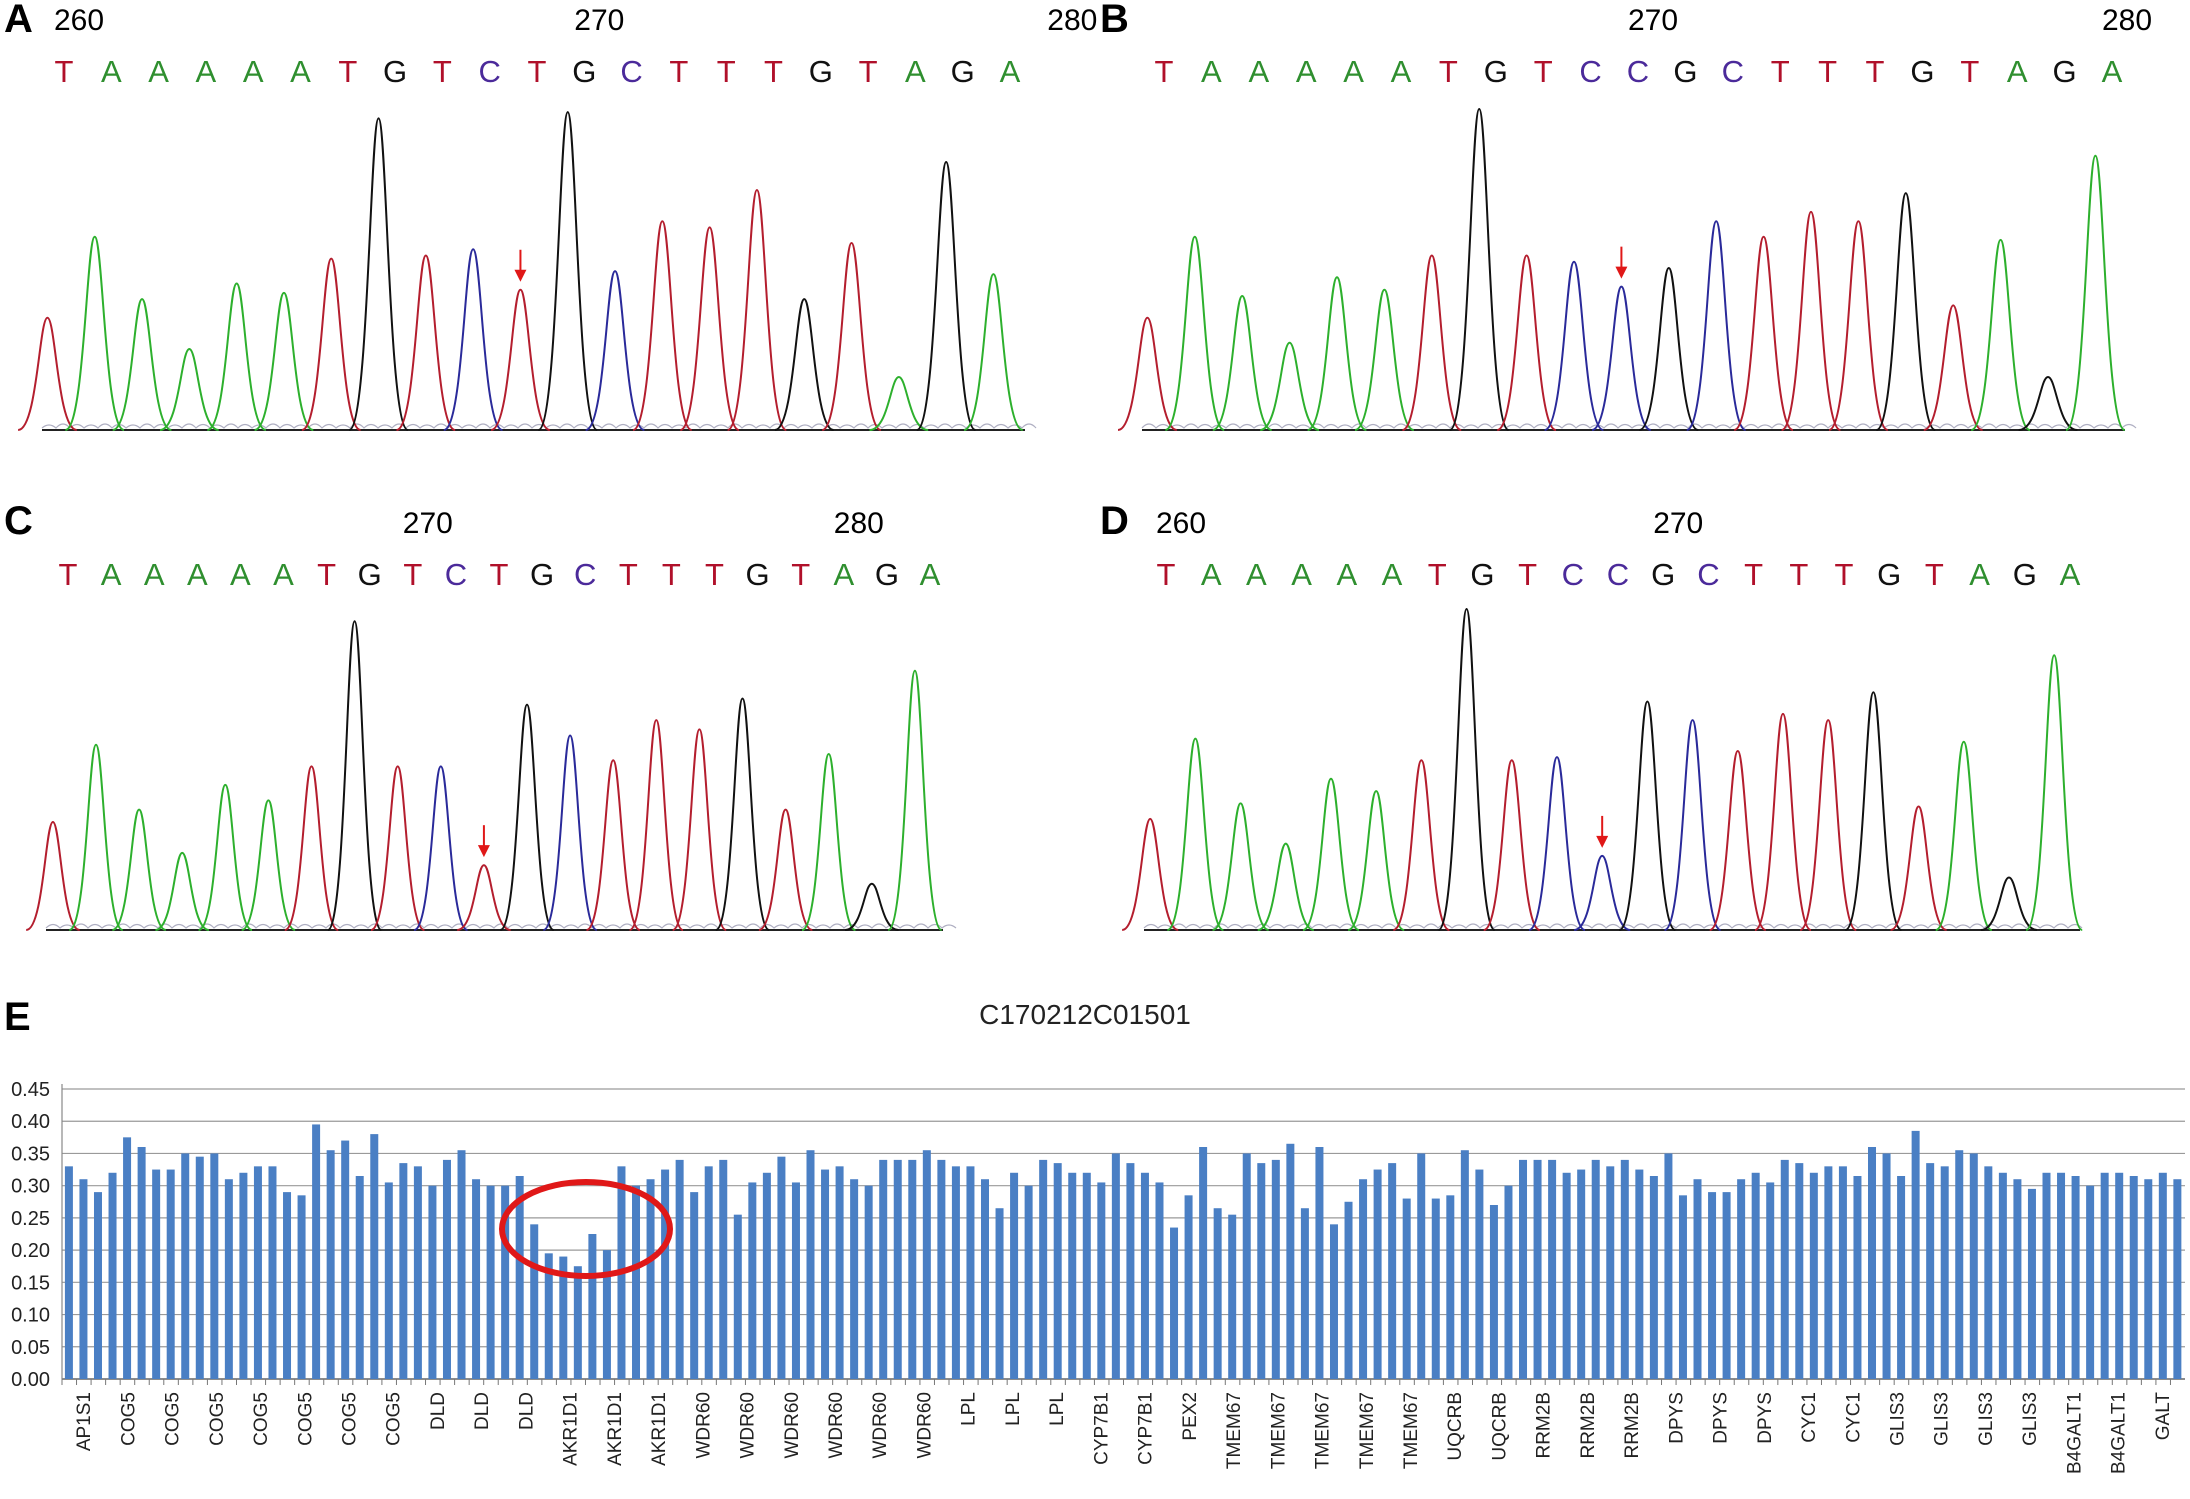 This screenshot has height=1499, width=2190. I want to click on y-tick-label: 0.00, so click(30, 1380).